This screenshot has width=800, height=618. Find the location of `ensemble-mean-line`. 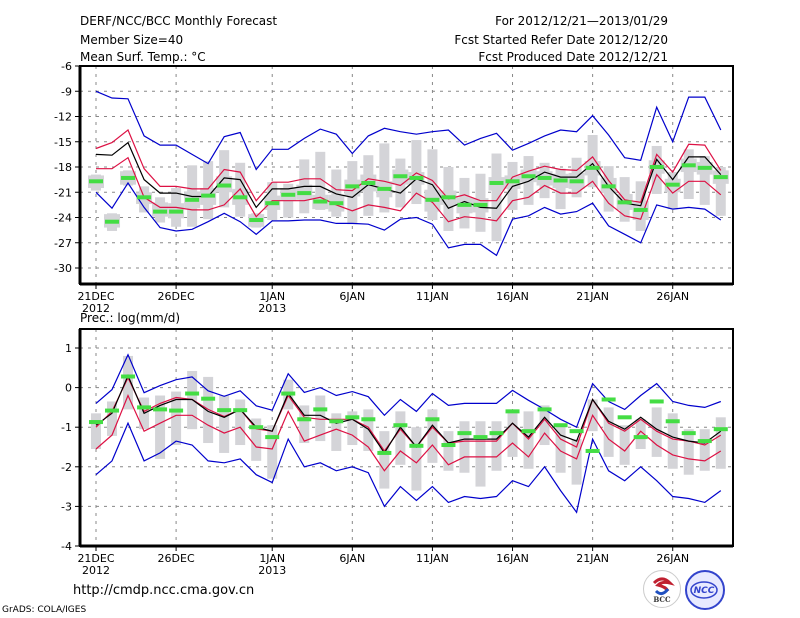

ensemble-mean-line is located at coordinates (408, 414).